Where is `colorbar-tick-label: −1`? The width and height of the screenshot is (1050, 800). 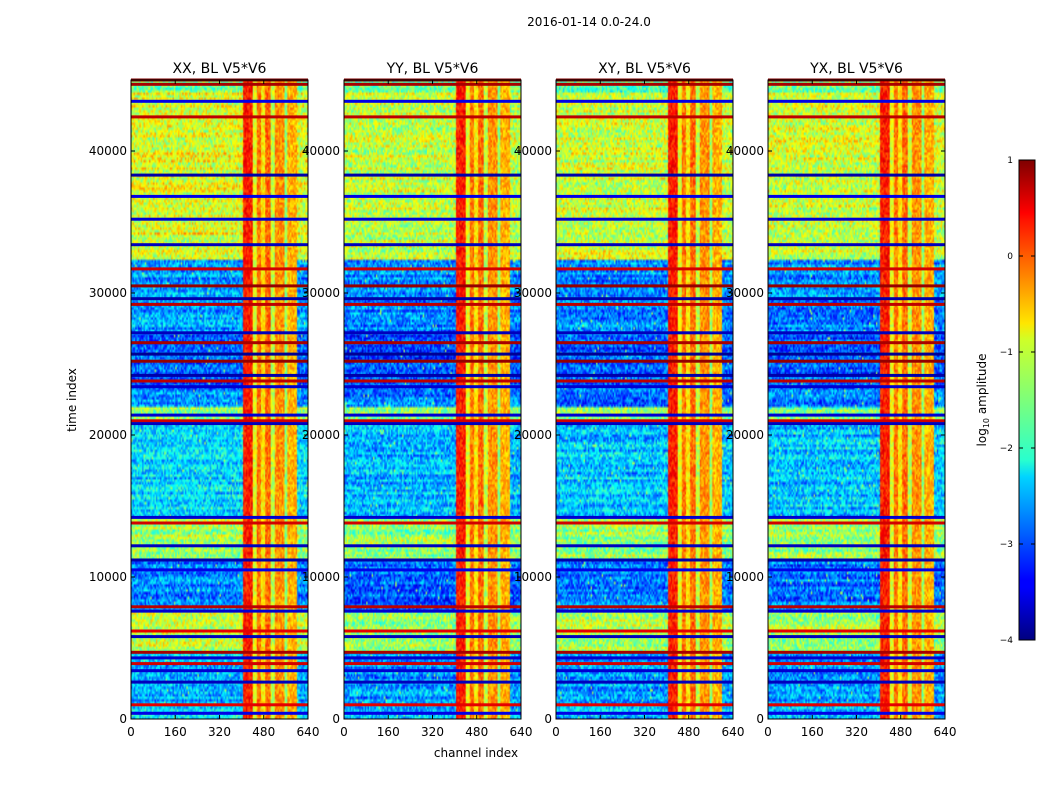
colorbar-tick-label: −1 is located at coordinates (1006, 353).